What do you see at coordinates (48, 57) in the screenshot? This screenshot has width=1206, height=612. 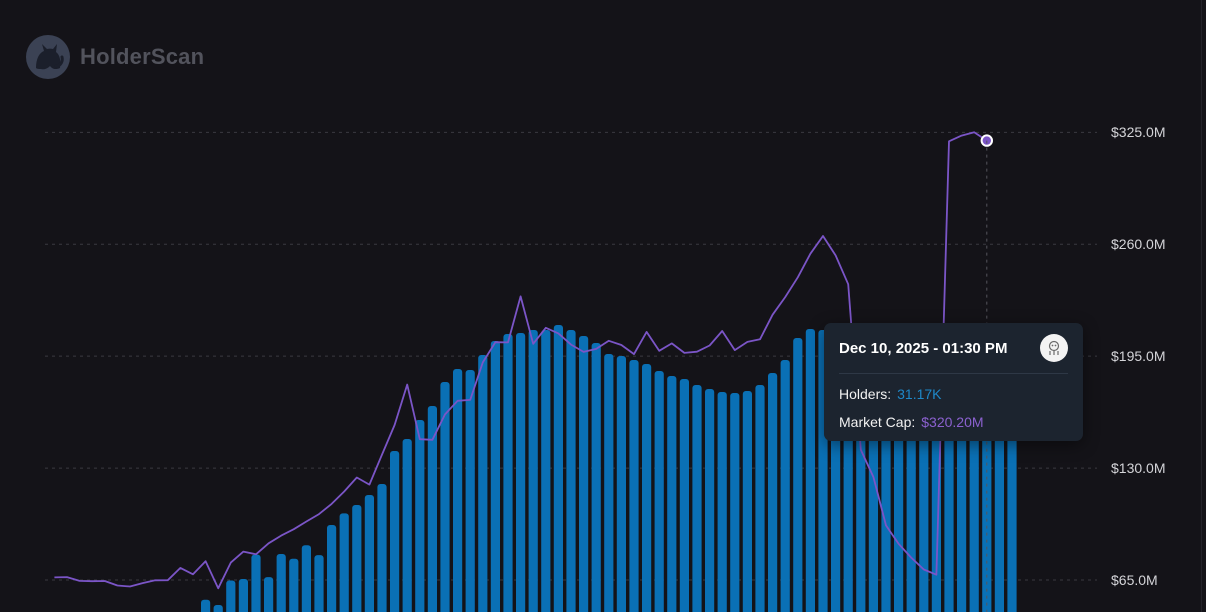 I see `cat-logo-icon` at bounding box center [48, 57].